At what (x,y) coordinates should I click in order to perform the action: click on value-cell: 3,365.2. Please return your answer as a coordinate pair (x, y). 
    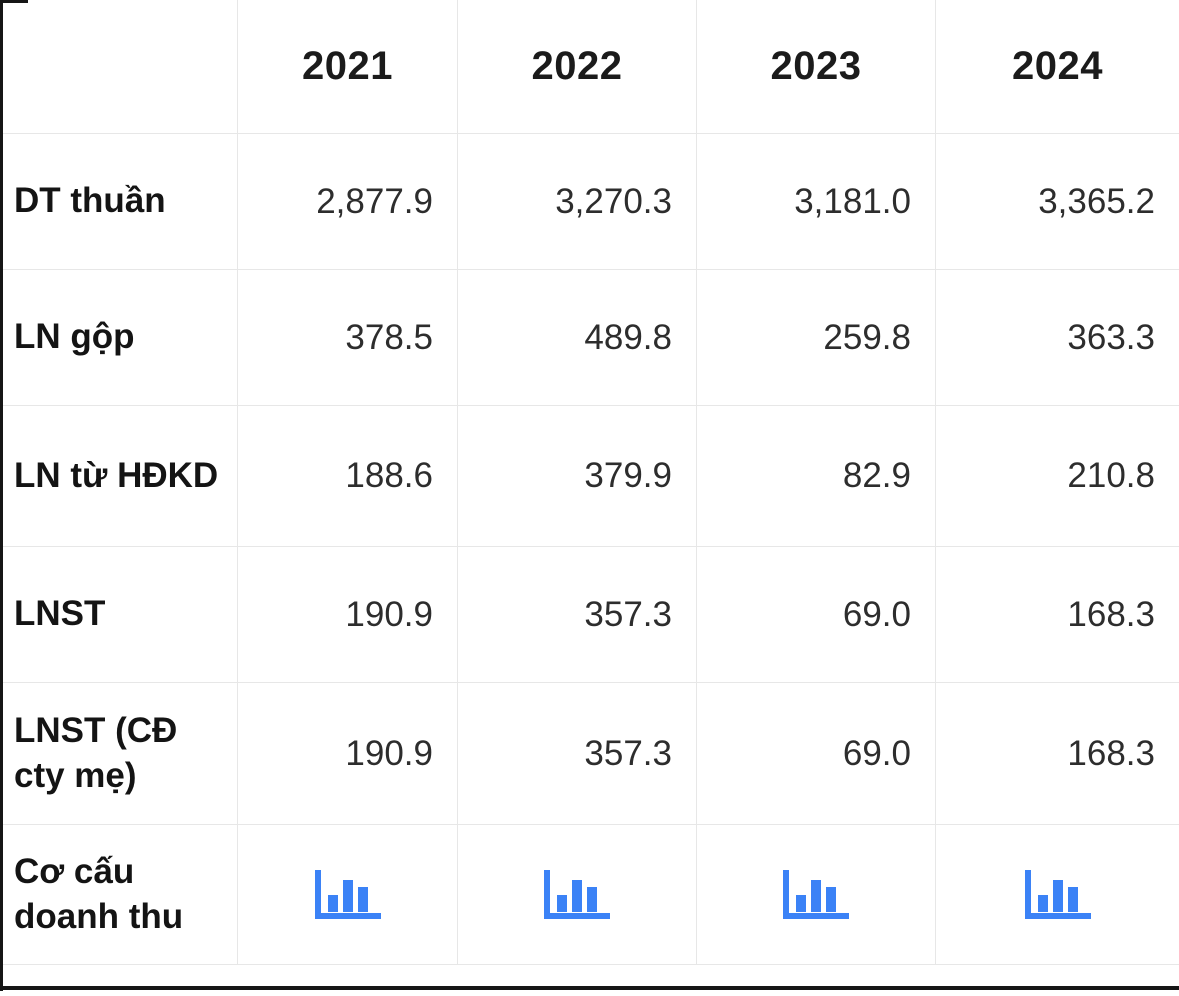
    Looking at the image, I should click on (1057, 202).